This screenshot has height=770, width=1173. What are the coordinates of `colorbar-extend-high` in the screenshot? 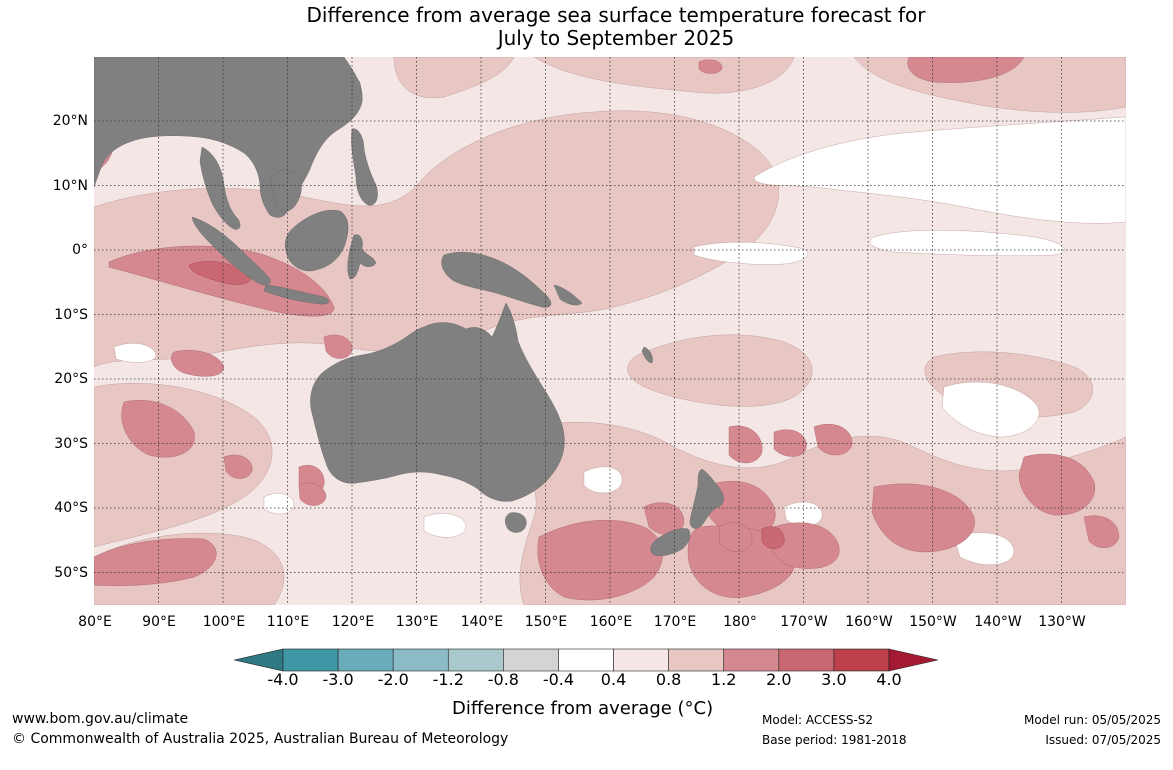 It's located at (913, 660).